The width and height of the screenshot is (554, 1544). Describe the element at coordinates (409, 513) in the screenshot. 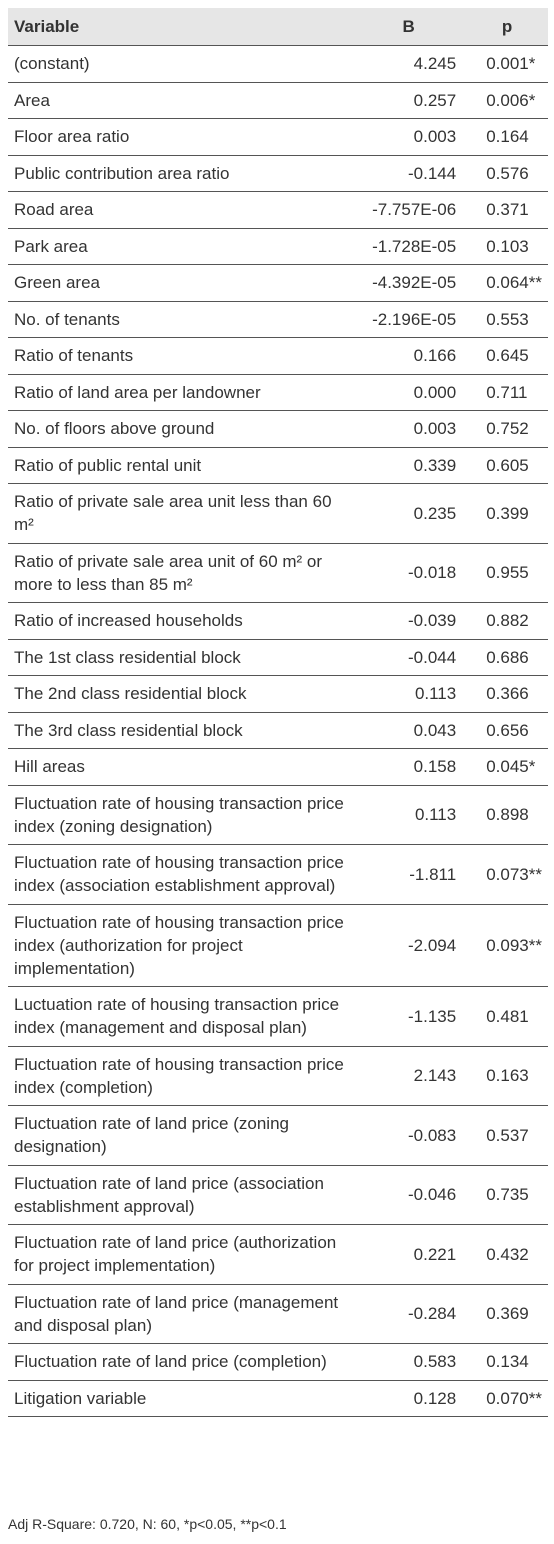

I see `b-cell: 0.235` at that location.